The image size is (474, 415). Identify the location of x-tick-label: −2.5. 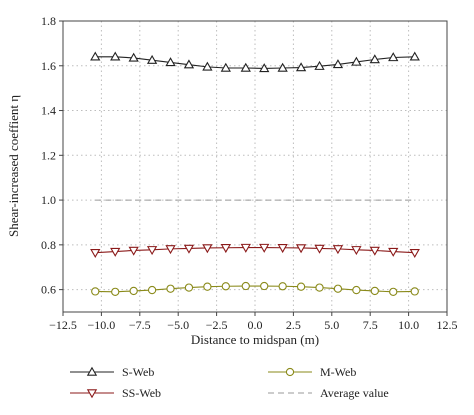
(217, 325).